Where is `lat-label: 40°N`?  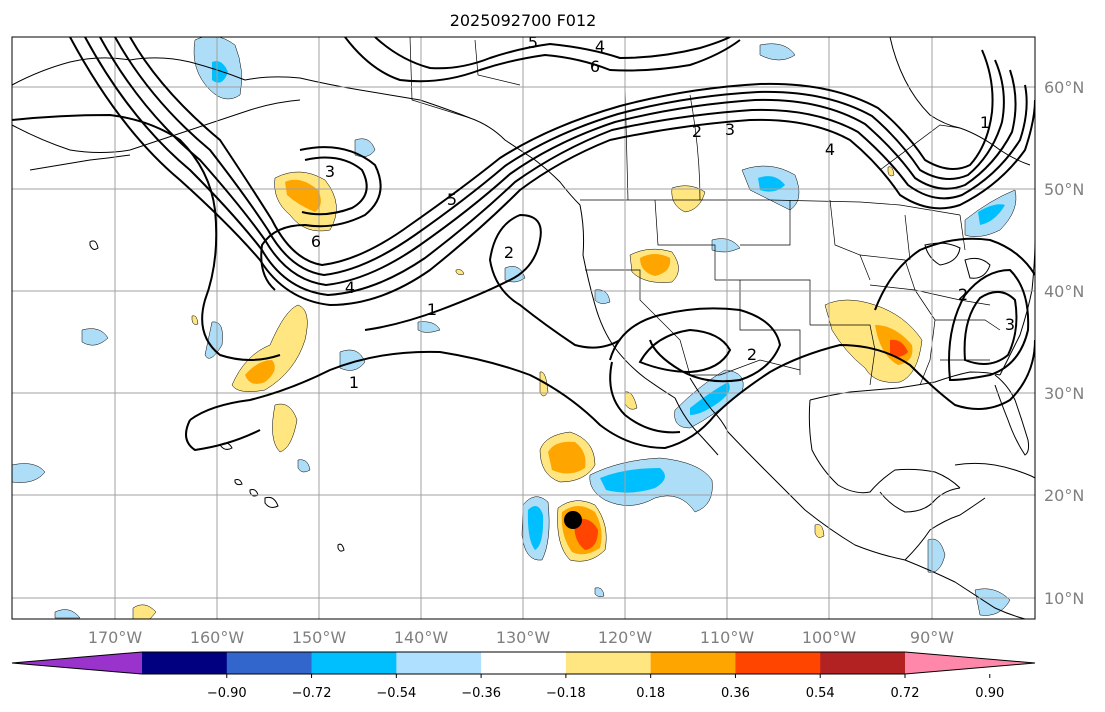
lat-label: 40°N is located at coordinates (1064, 291).